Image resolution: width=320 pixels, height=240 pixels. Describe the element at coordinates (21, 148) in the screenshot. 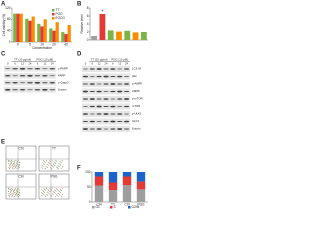

I see `plot-title: Ctrl` at that location.